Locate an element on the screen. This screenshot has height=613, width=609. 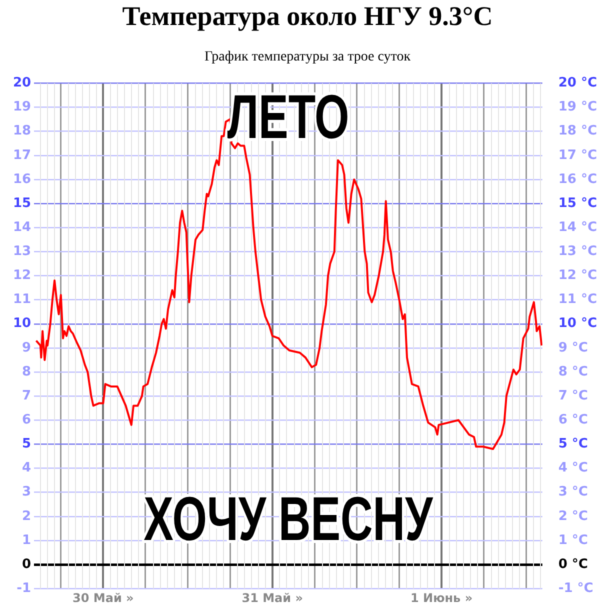
y2-tick-label: 14 °C is located at coordinates (578, 227).